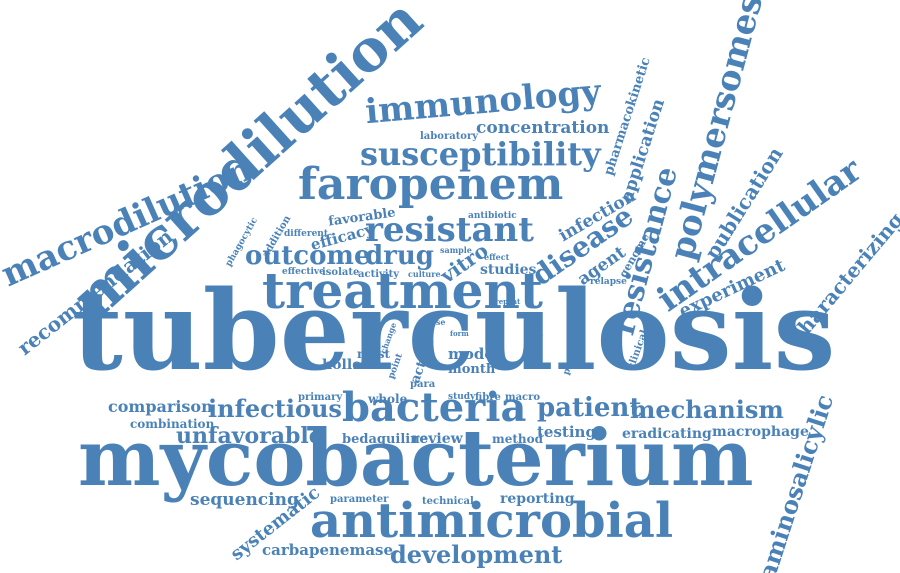 This screenshot has height=573, width=900. What do you see at coordinates (488, 397) in the screenshot?
I see `word-fibre: fibre` at bounding box center [488, 397].